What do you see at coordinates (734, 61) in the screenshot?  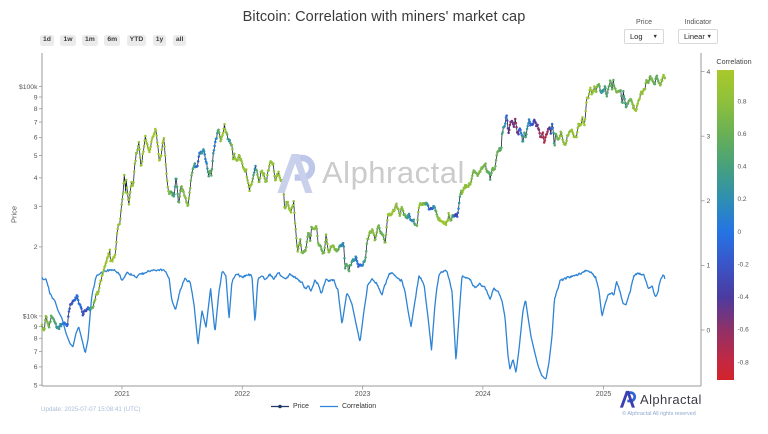 I see `colorbar-title: Correlation` at bounding box center [734, 61].